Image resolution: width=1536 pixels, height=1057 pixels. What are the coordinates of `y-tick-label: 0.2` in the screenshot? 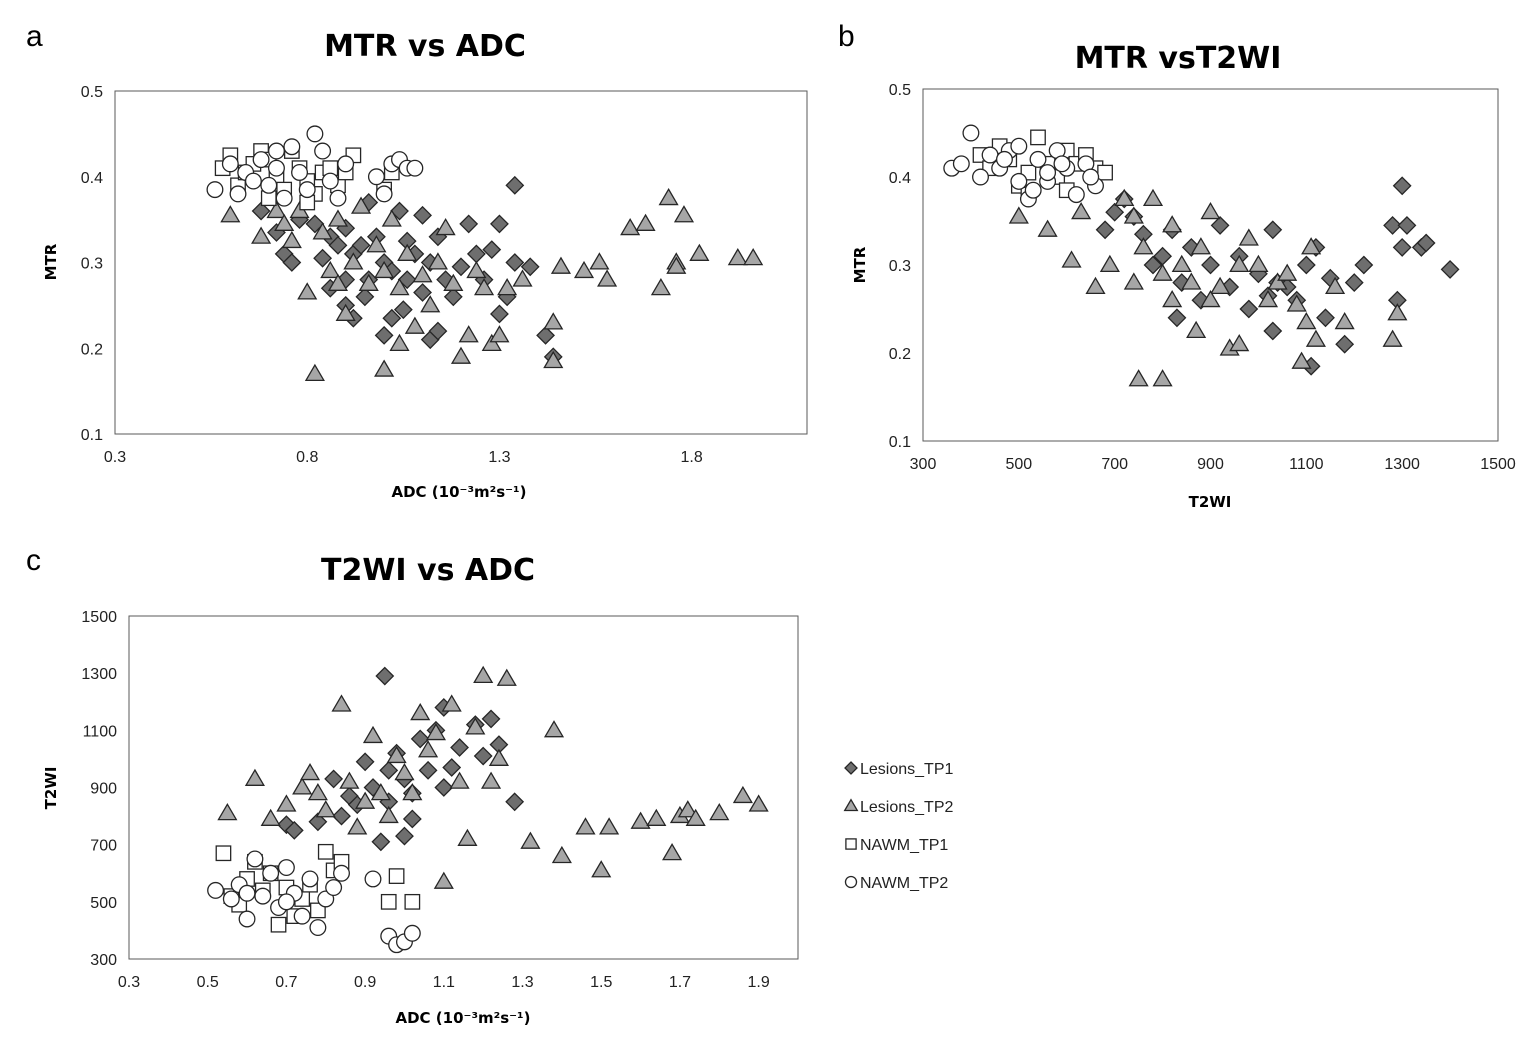 It's located at (900, 354).